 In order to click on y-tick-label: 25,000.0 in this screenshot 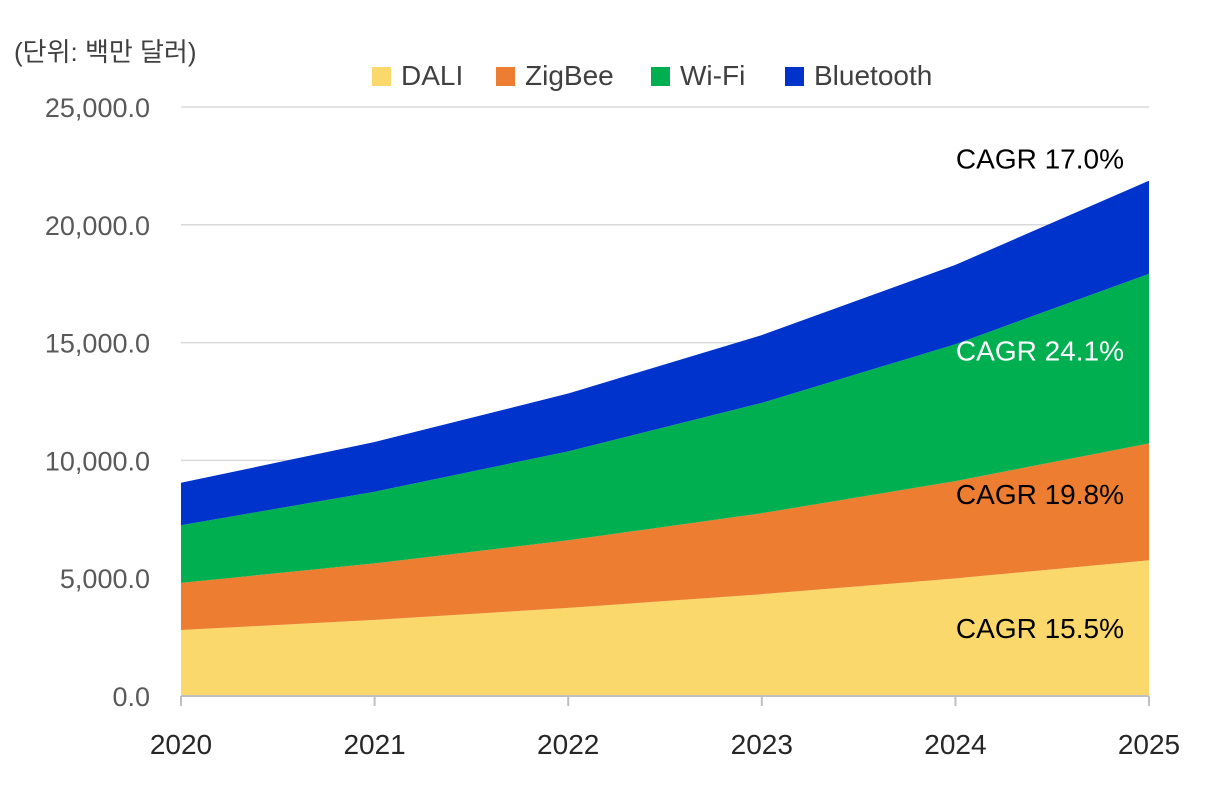, I will do `click(97, 108)`.